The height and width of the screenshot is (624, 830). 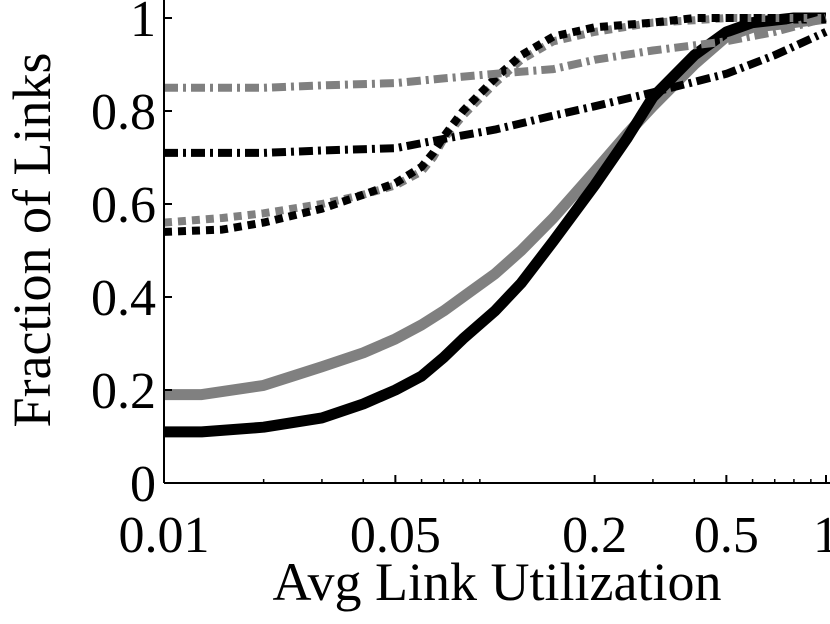 What do you see at coordinates (594, 535) in the screenshot?
I see `x-tick-label: 0.2` at bounding box center [594, 535].